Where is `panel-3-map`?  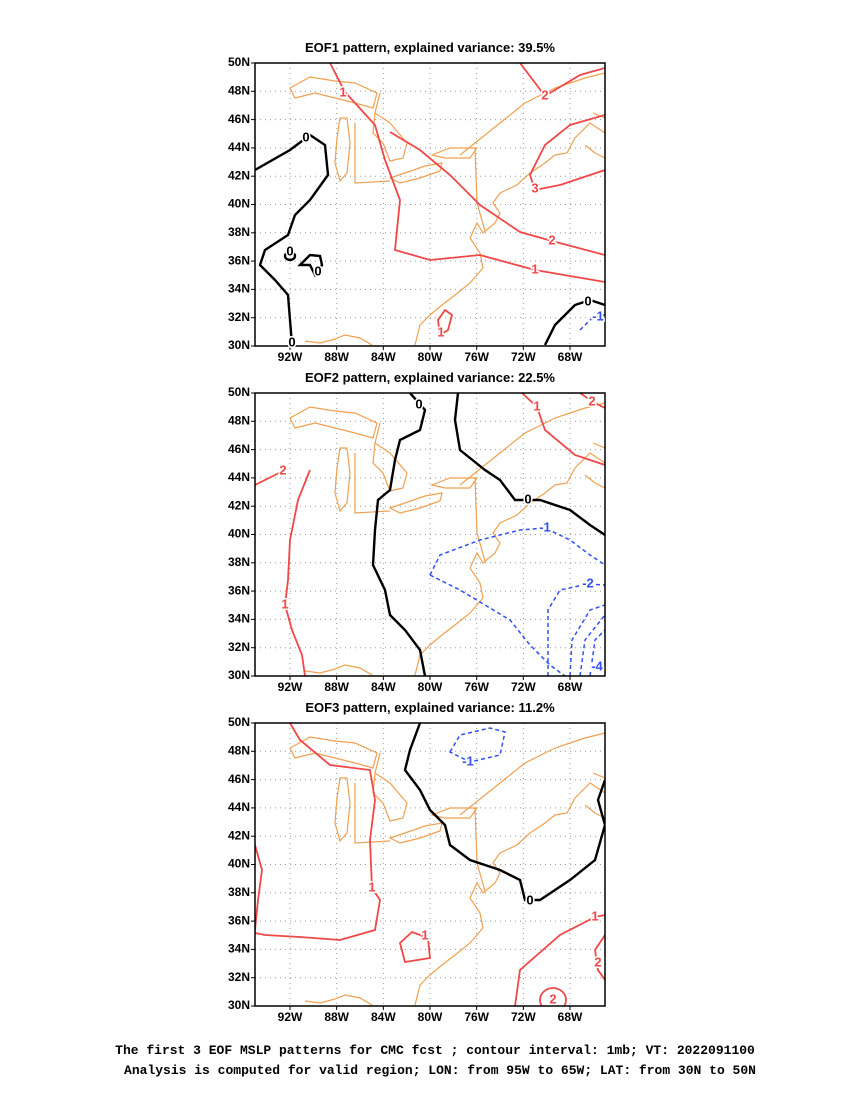
panel-3-map is located at coordinates (430, 864).